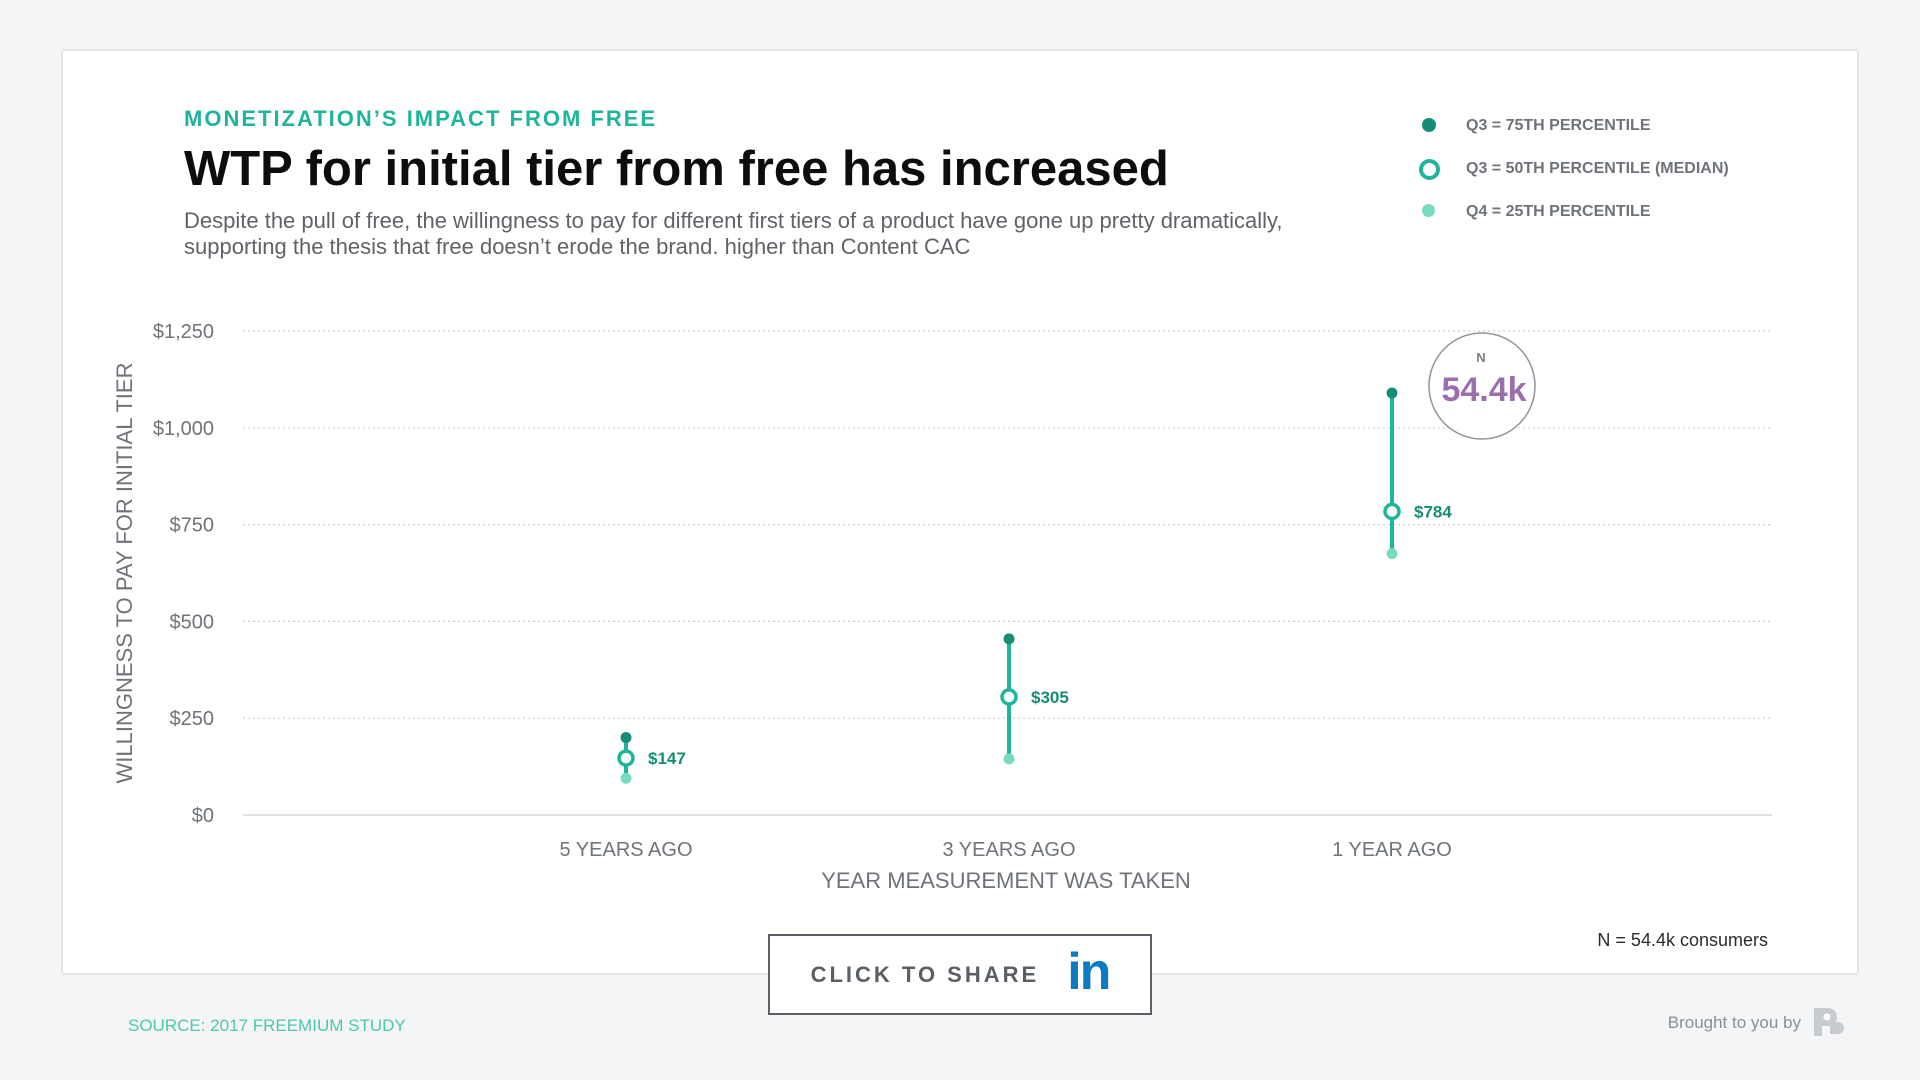 Image resolution: width=1920 pixels, height=1080 pixels. I want to click on y-tick-label: $1,000, so click(183, 429).